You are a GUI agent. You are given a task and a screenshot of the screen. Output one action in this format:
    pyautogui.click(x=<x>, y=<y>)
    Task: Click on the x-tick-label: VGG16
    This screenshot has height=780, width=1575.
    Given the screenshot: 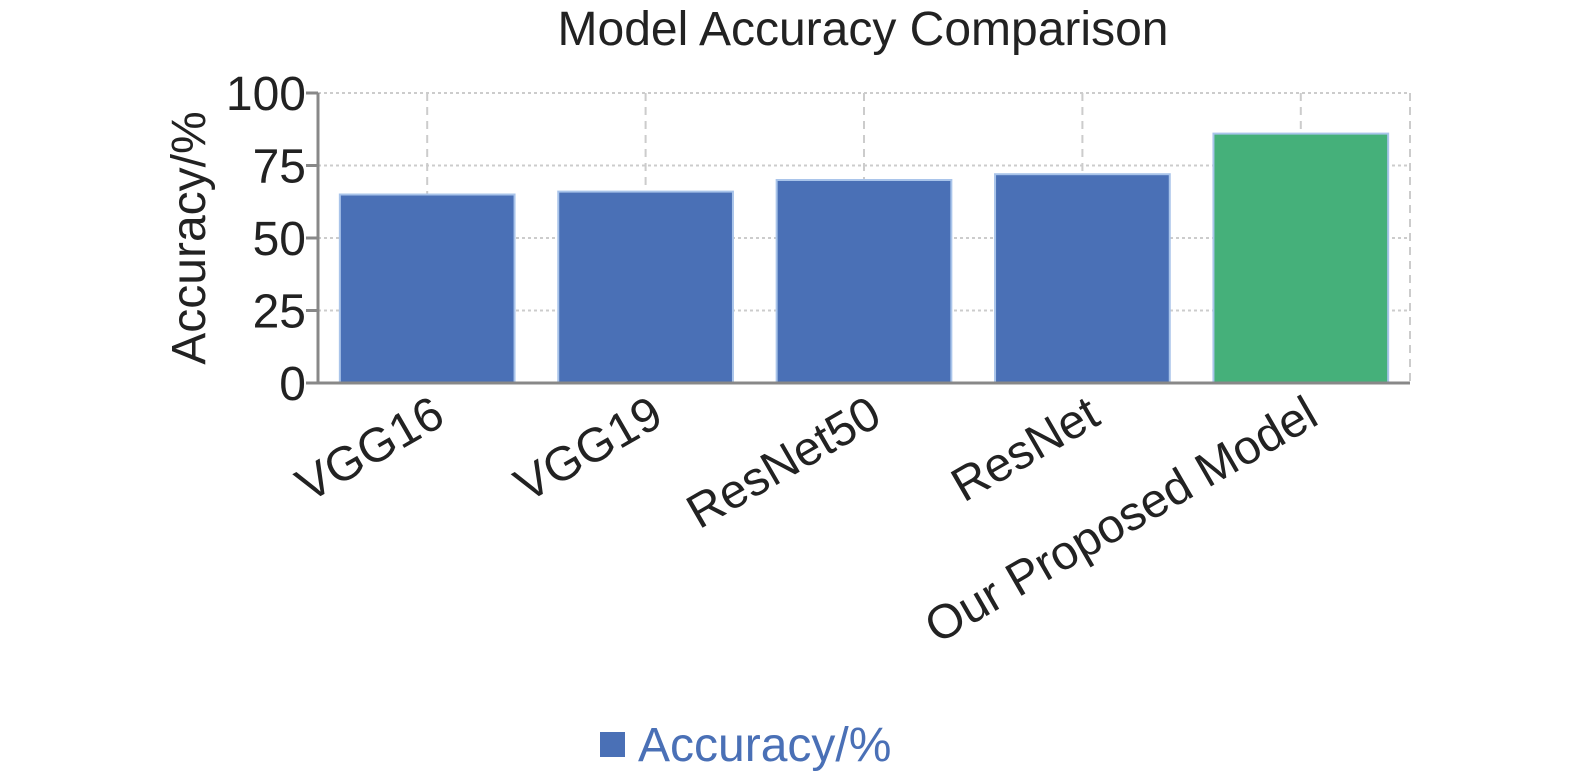 What is the action you would take?
    pyautogui.click(x=370, y=450)
    